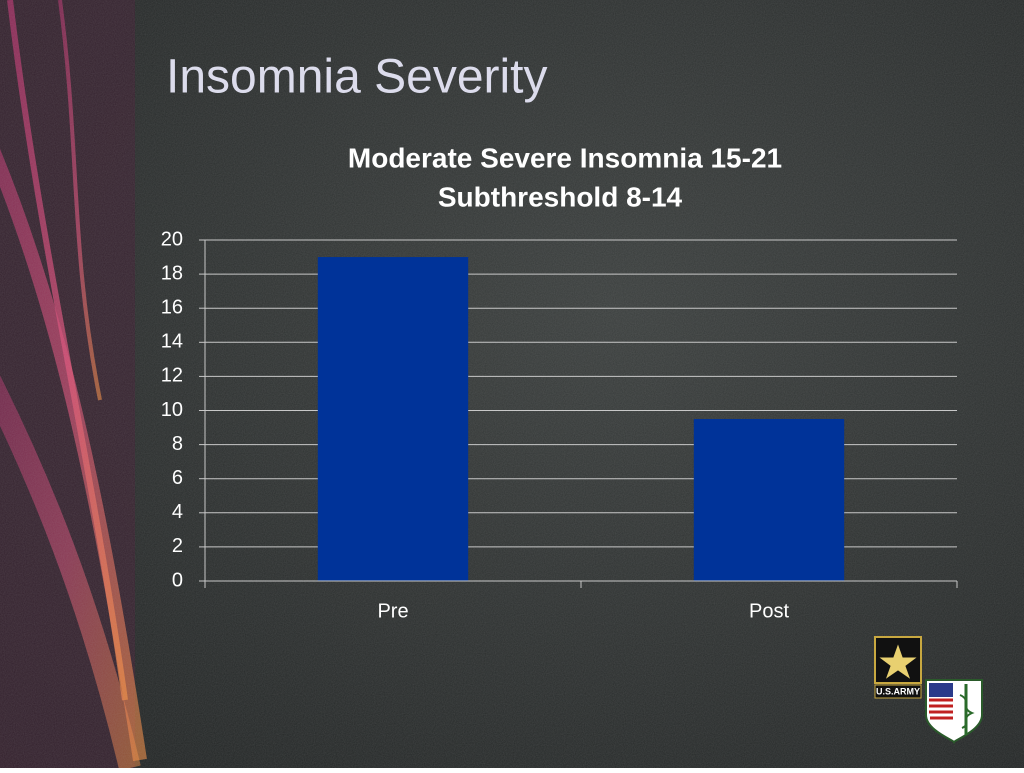 This screenshot has height=773, width=1024. Describe the element at coordinates (177, 478) in the screenshot. I see `y-tick-label: 6` at that location.